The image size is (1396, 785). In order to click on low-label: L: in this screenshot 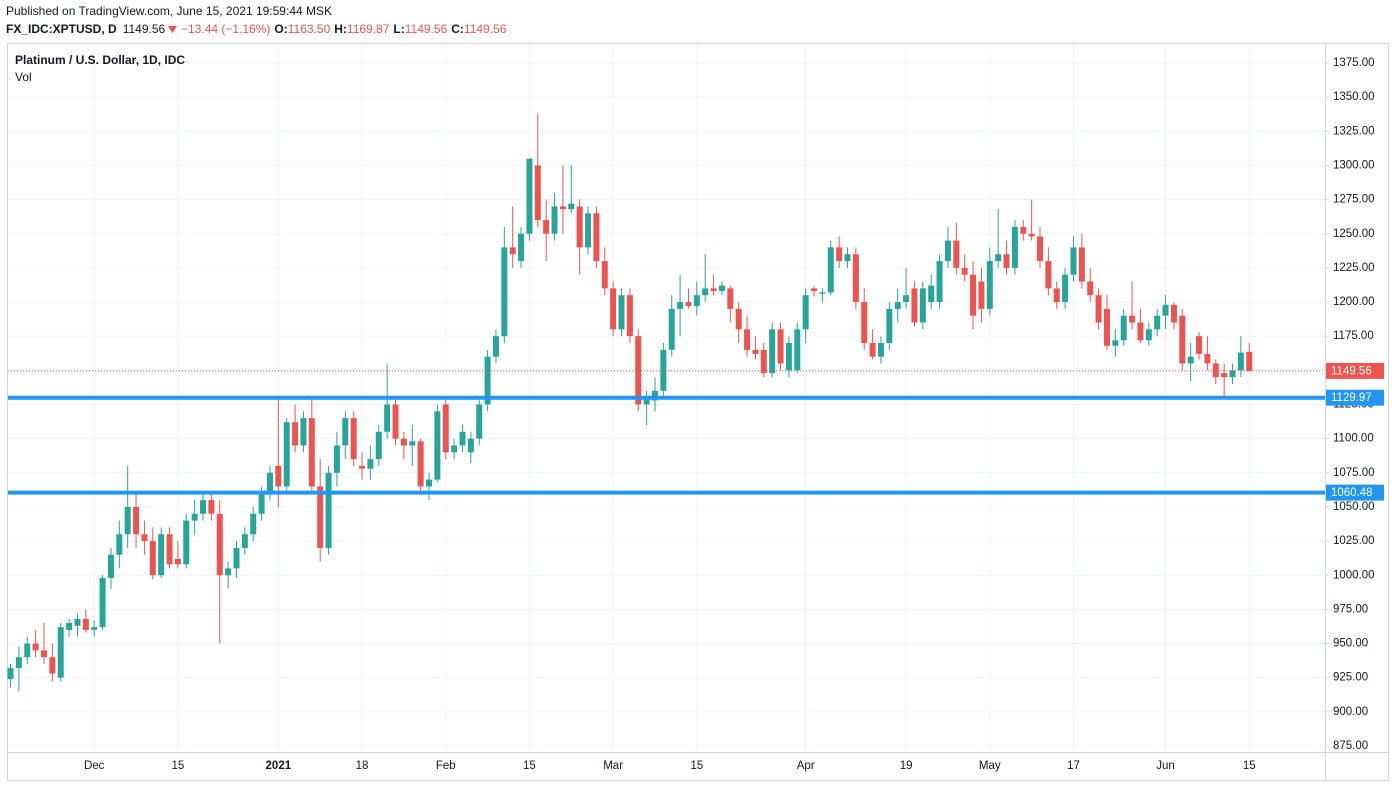, I will do `click(398, 29)`.